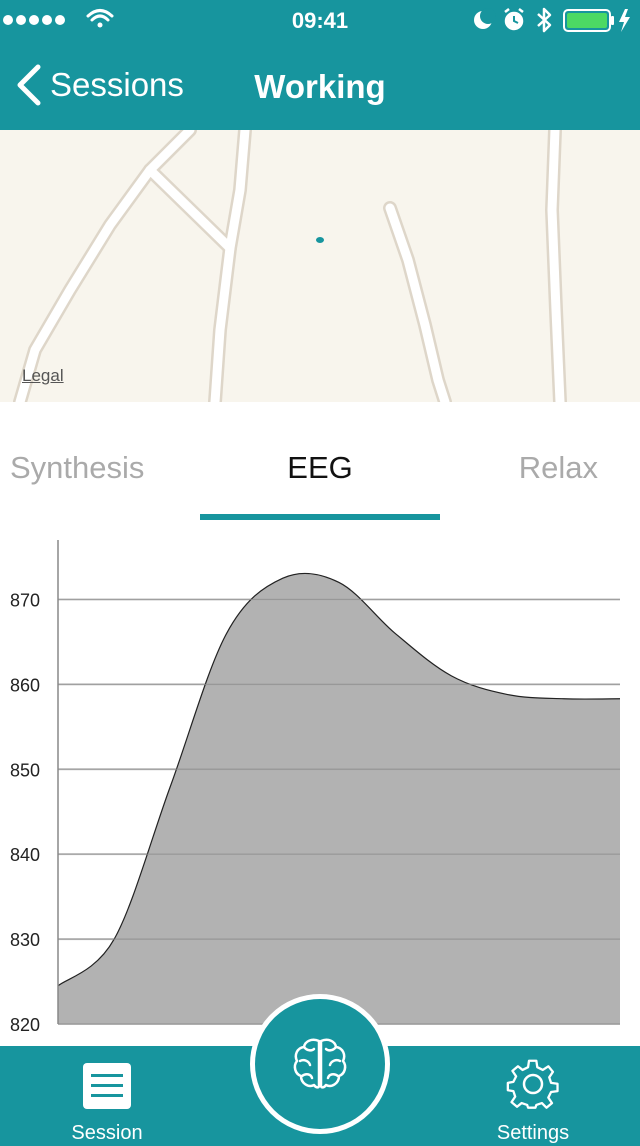  I want to click on nav-bar: Sessions Working, so click(320, 85).